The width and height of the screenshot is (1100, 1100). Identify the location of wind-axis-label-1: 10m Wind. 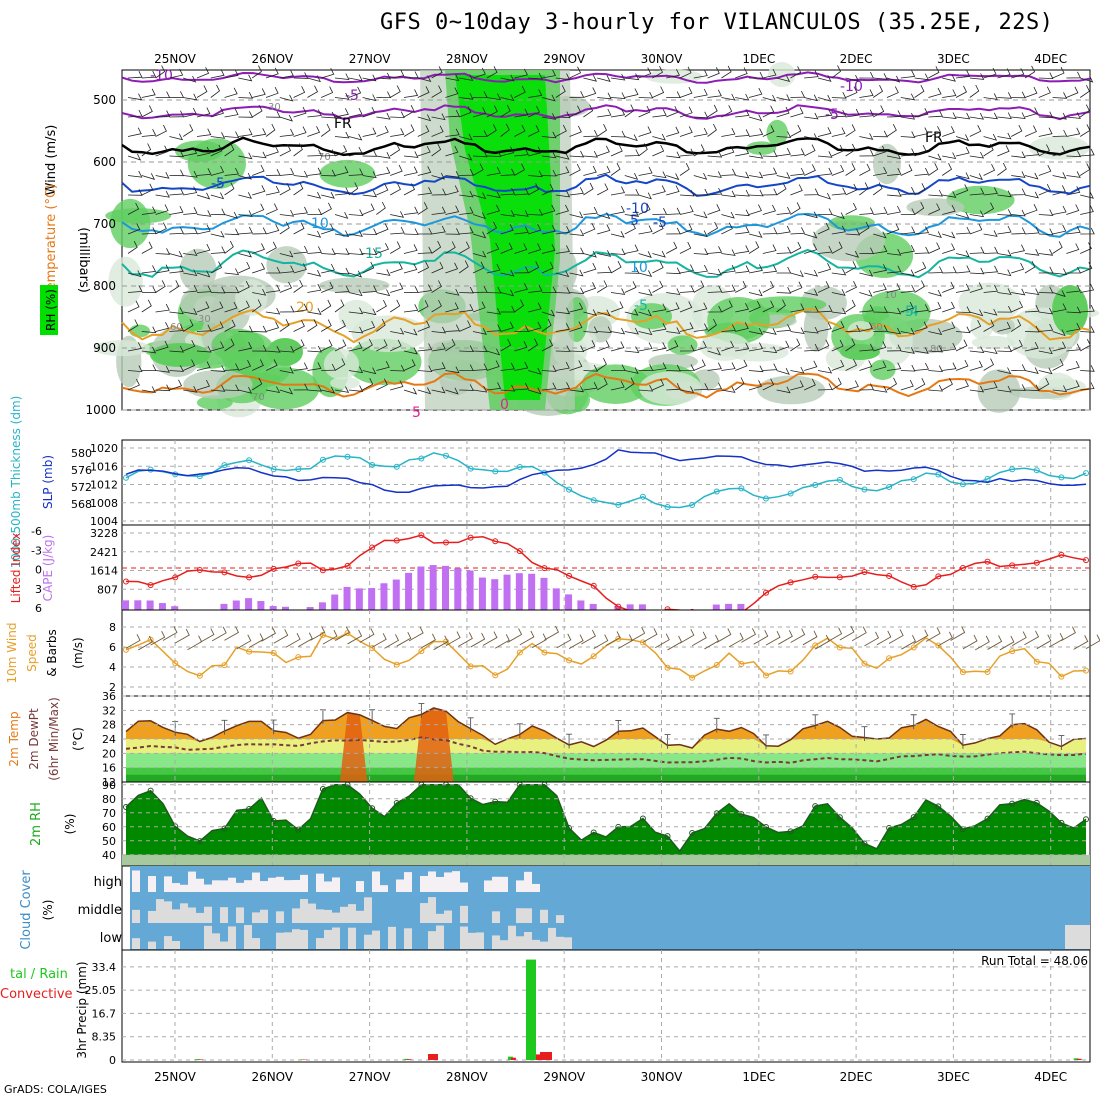
(12, 653).